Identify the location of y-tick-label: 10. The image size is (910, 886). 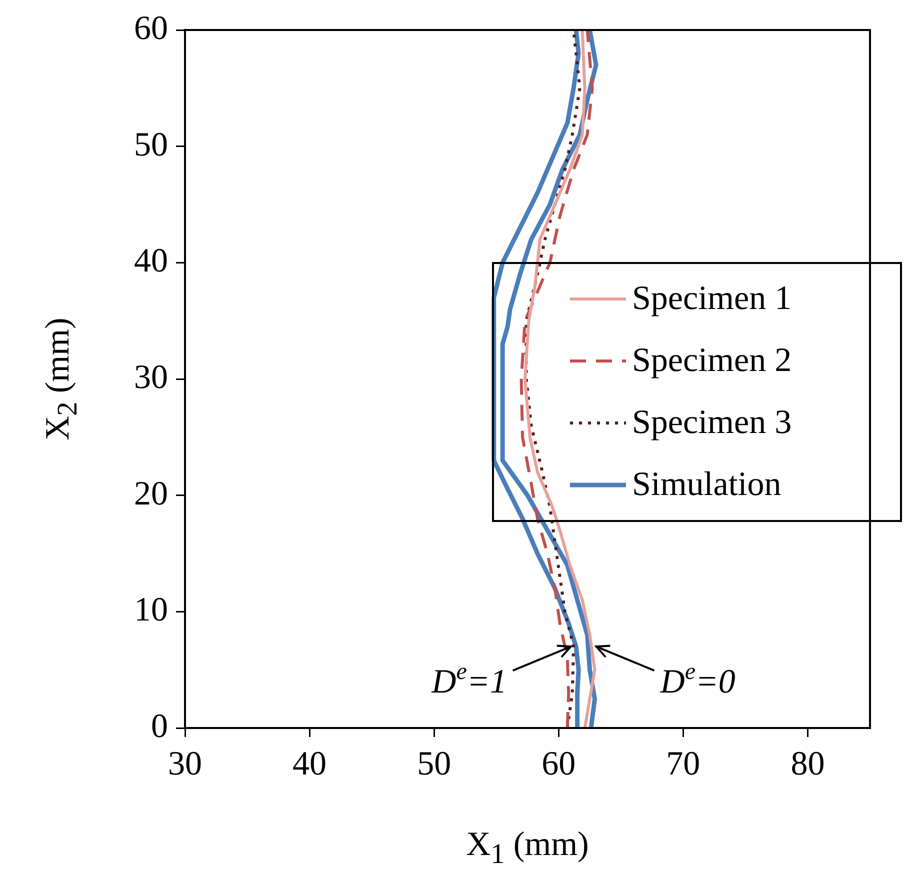
(151, 610).